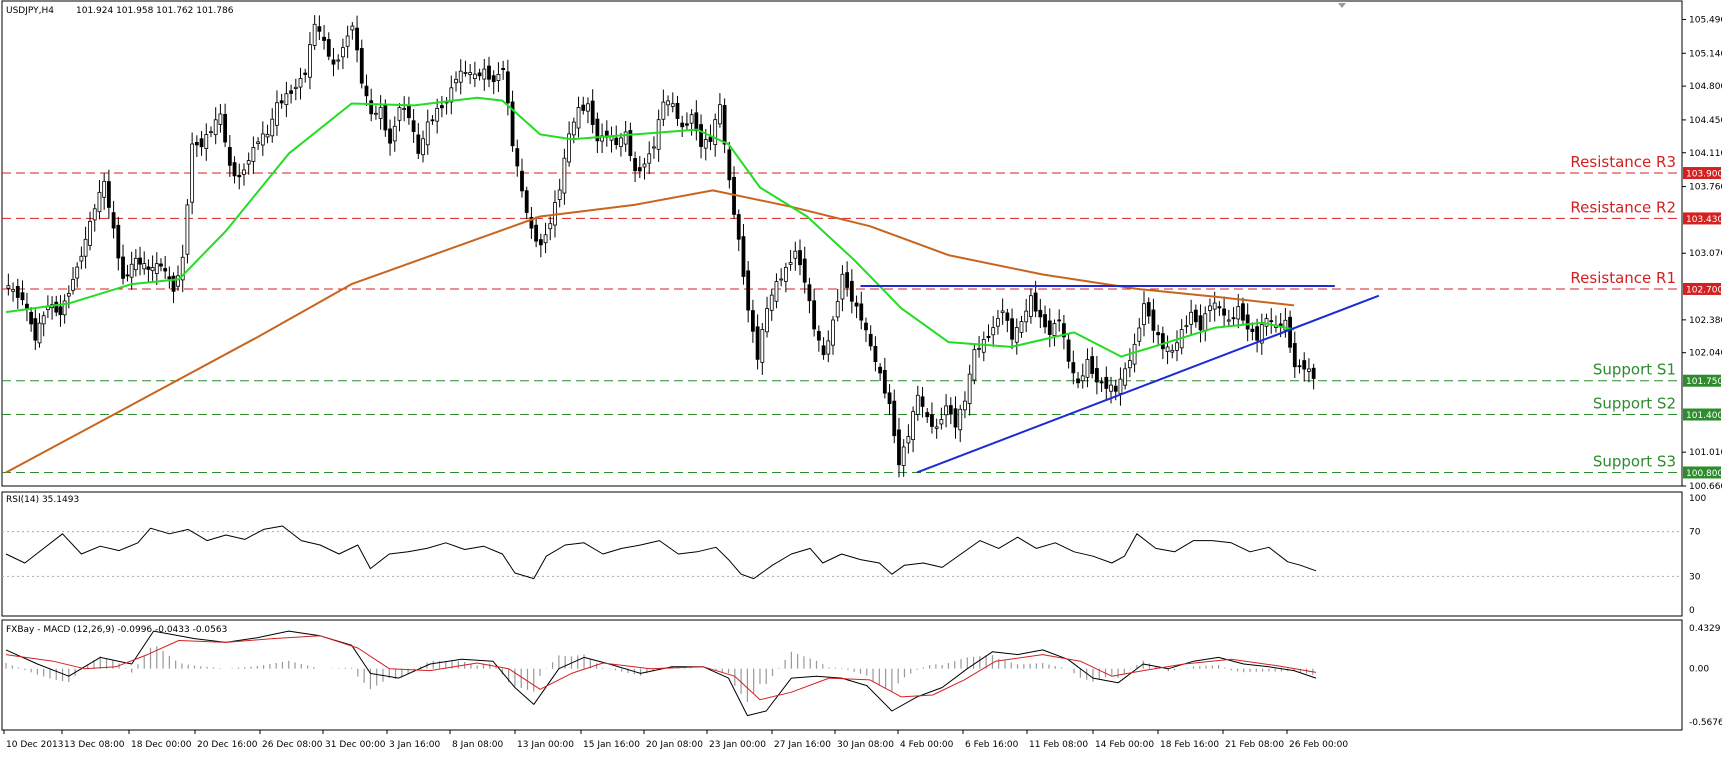 The width and height of the screenshot is (1722, 757). I want to click on price-tick-label: 101.010, so click(1705, 453).